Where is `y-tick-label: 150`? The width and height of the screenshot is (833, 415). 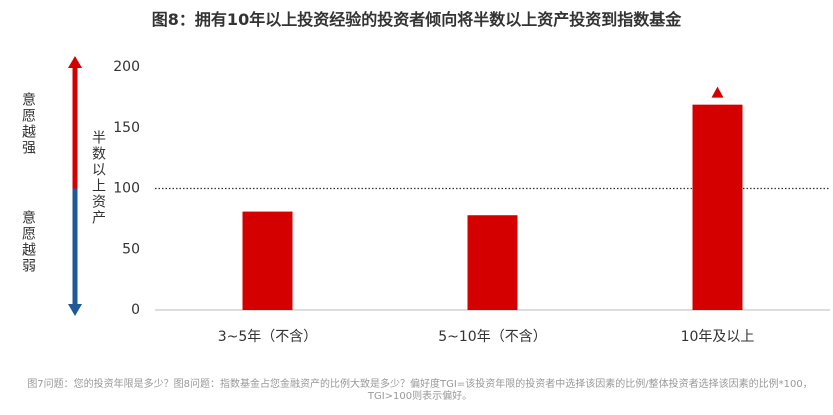 y-tick-label: 150 is located at coordinates (126, 128).